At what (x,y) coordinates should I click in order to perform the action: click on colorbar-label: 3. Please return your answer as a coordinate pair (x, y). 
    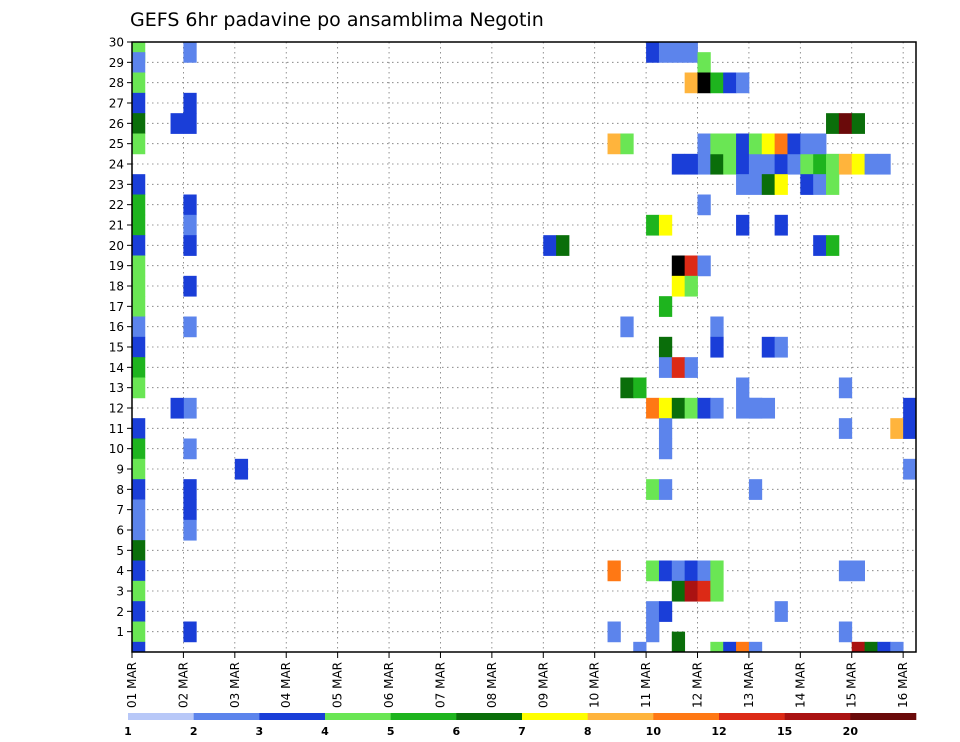
    Looking at the image, I should click on (260, 731).